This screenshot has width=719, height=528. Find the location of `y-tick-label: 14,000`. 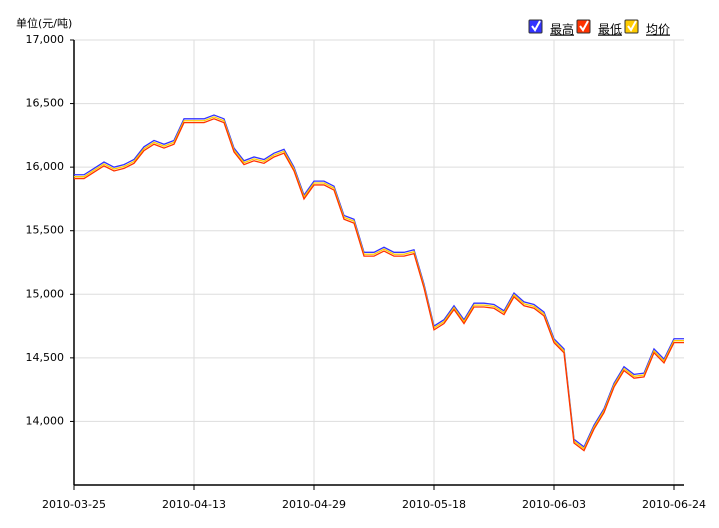

y-tick-label: 14,000 is located at coordinates (45, 420).